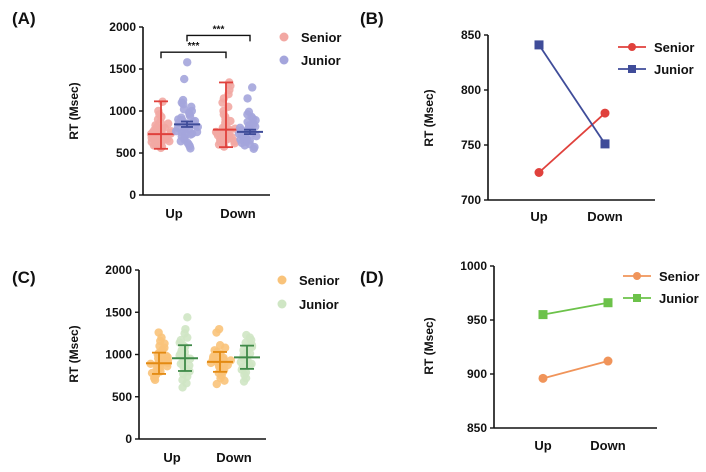 Image resolution: width=706 pixels, height=472 pixels. I want to click on significance-bracket: ***, so click(218, 33).